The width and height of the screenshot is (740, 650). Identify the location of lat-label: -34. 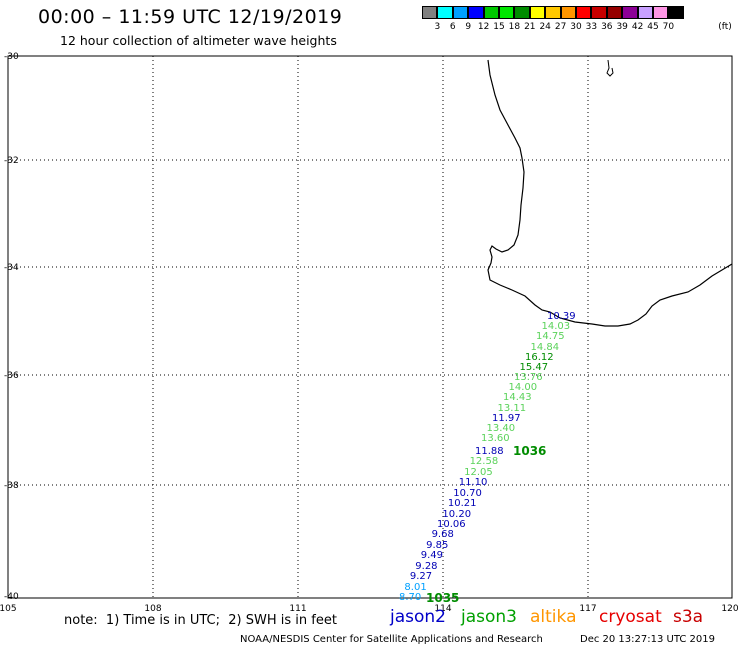
(11, 268).